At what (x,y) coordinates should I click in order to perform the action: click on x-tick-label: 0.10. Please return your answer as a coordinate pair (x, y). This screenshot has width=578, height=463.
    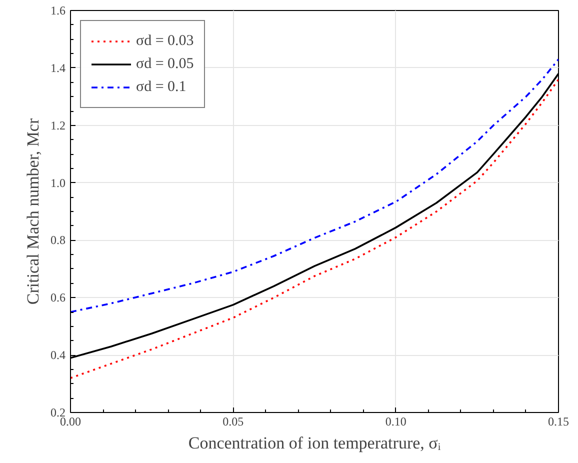
    Looking at the image, I should click on (395, 421).